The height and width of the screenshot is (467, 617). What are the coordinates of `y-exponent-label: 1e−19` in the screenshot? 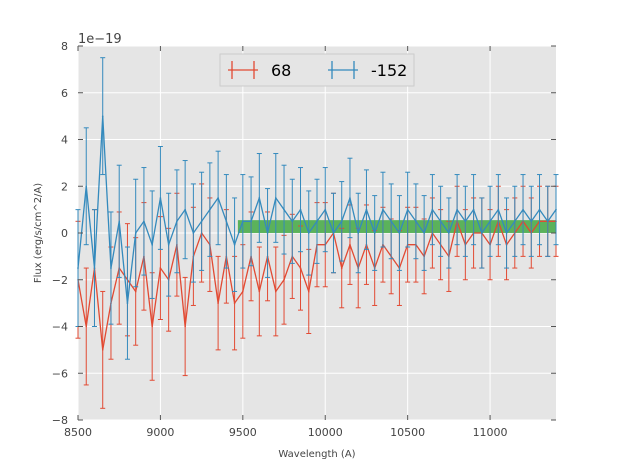 It's located at (100, 39).